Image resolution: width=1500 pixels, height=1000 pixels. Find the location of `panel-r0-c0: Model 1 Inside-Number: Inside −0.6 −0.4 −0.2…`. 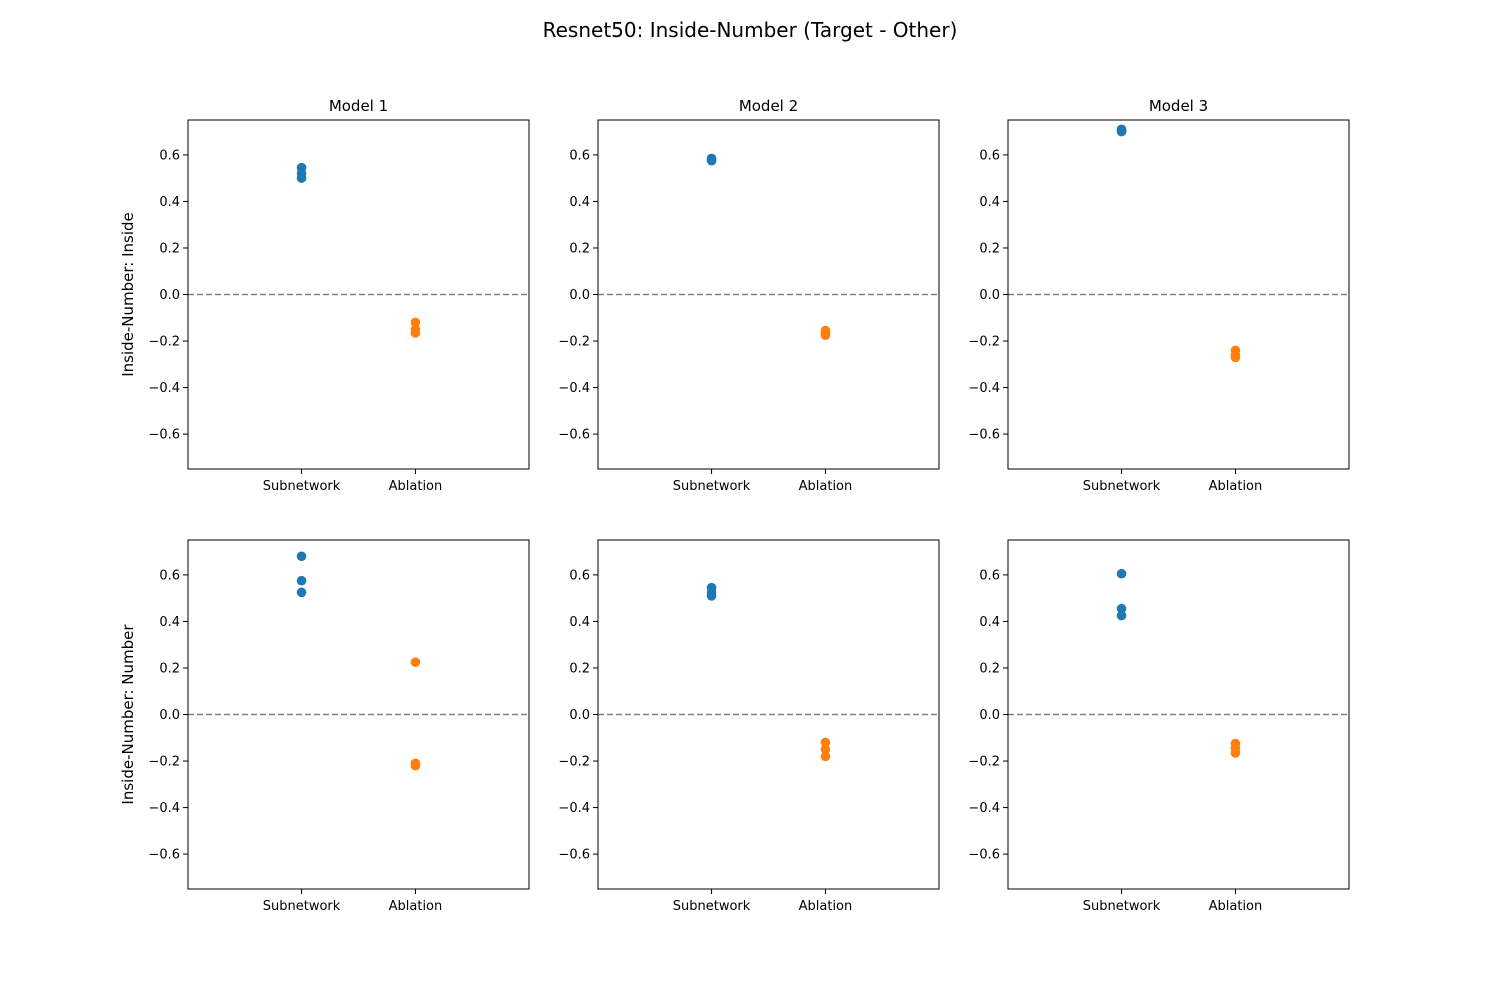

panel-r0-c0: Model 1 Inside-Number: Inside −0.6 −0.4 −0.2… is located at coordinates (324, 295).